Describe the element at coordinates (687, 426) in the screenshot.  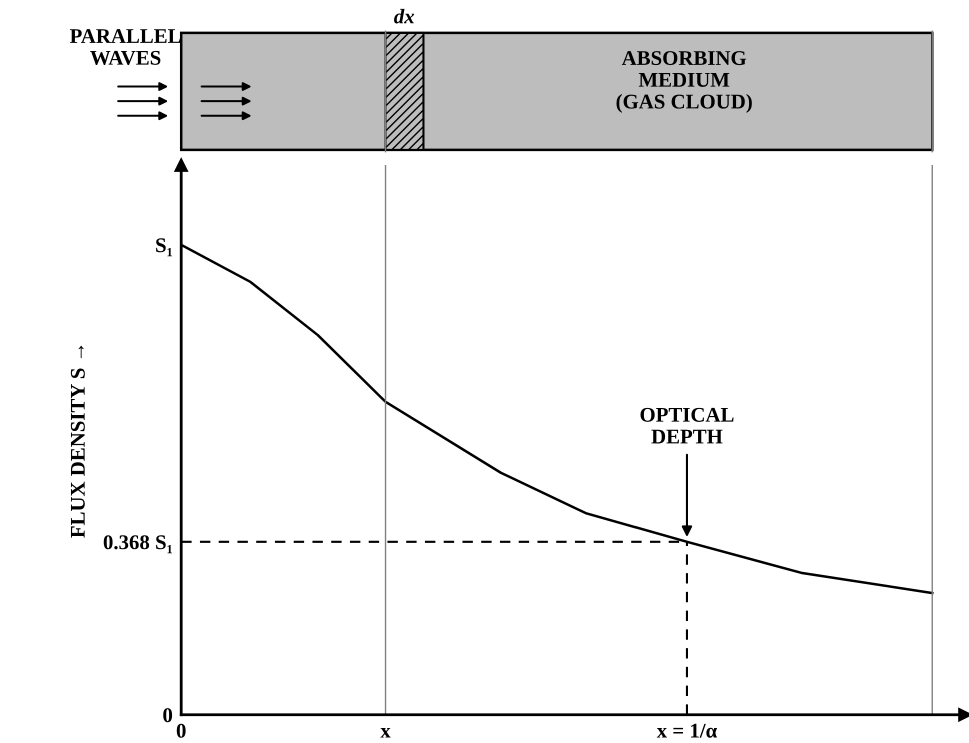
I see `annotation: OPTICAL DEPTH` at that location.